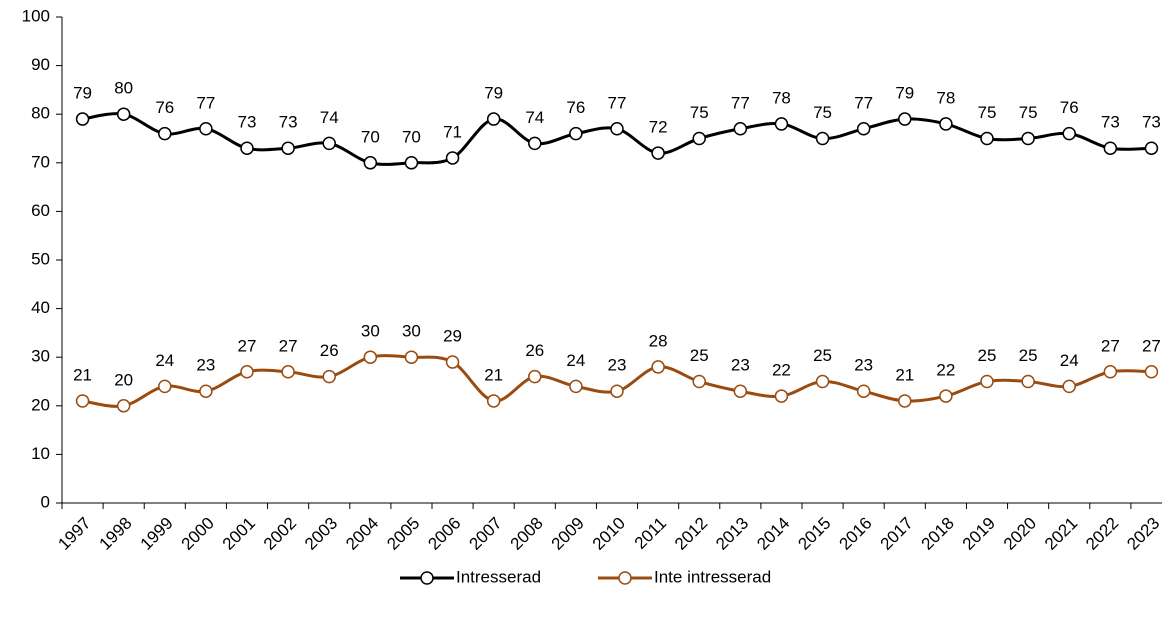 The height and width of the screenshot is (617, 1171). Describe the element at coordinates (36, 15) in the screenshot. I see `y-tick-label: 100` at that location.